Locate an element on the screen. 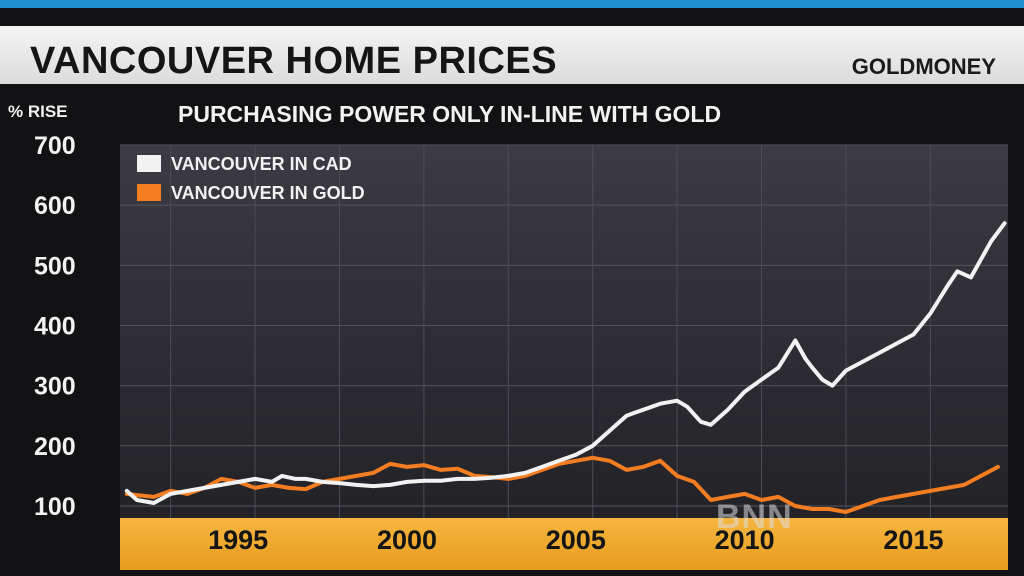 The height and width of the screenshot is (576, 1024). legend-label: VANCOUVER IN GOLD is located at coordinates (268, 193).